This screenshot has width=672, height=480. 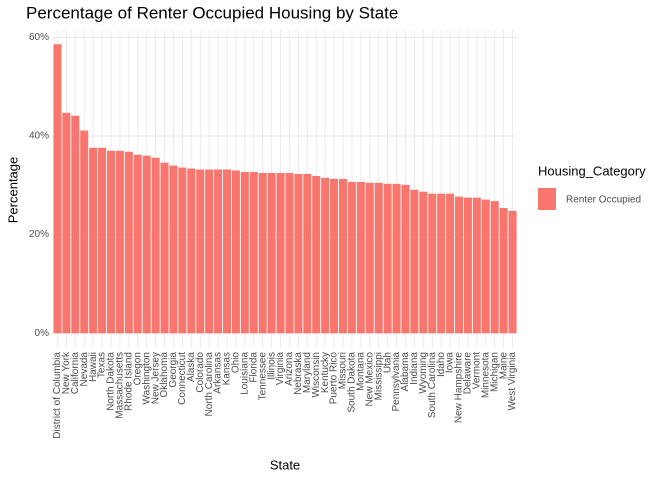 What do you see at coordinates (476, 370) in the screenshot?
I see `x-tick-label: Vermont` at bounding box center [476, 370].